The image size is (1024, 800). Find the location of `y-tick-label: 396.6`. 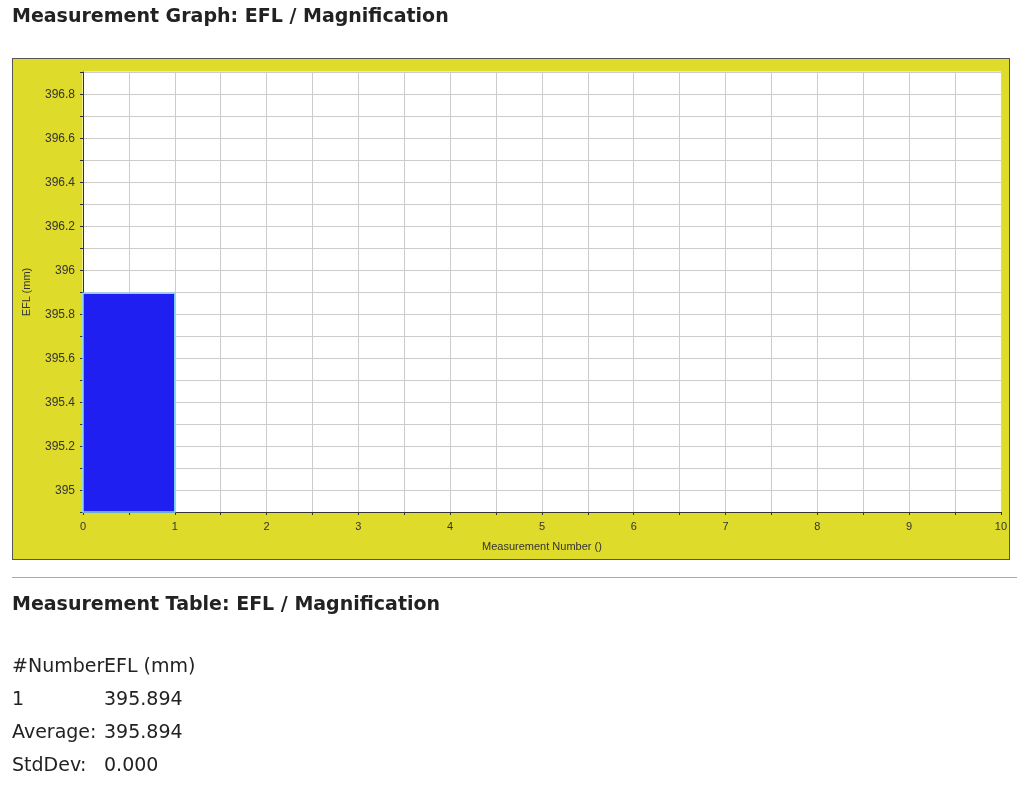

y-tick-label: 396.6 is located at coordinates (60, 138).